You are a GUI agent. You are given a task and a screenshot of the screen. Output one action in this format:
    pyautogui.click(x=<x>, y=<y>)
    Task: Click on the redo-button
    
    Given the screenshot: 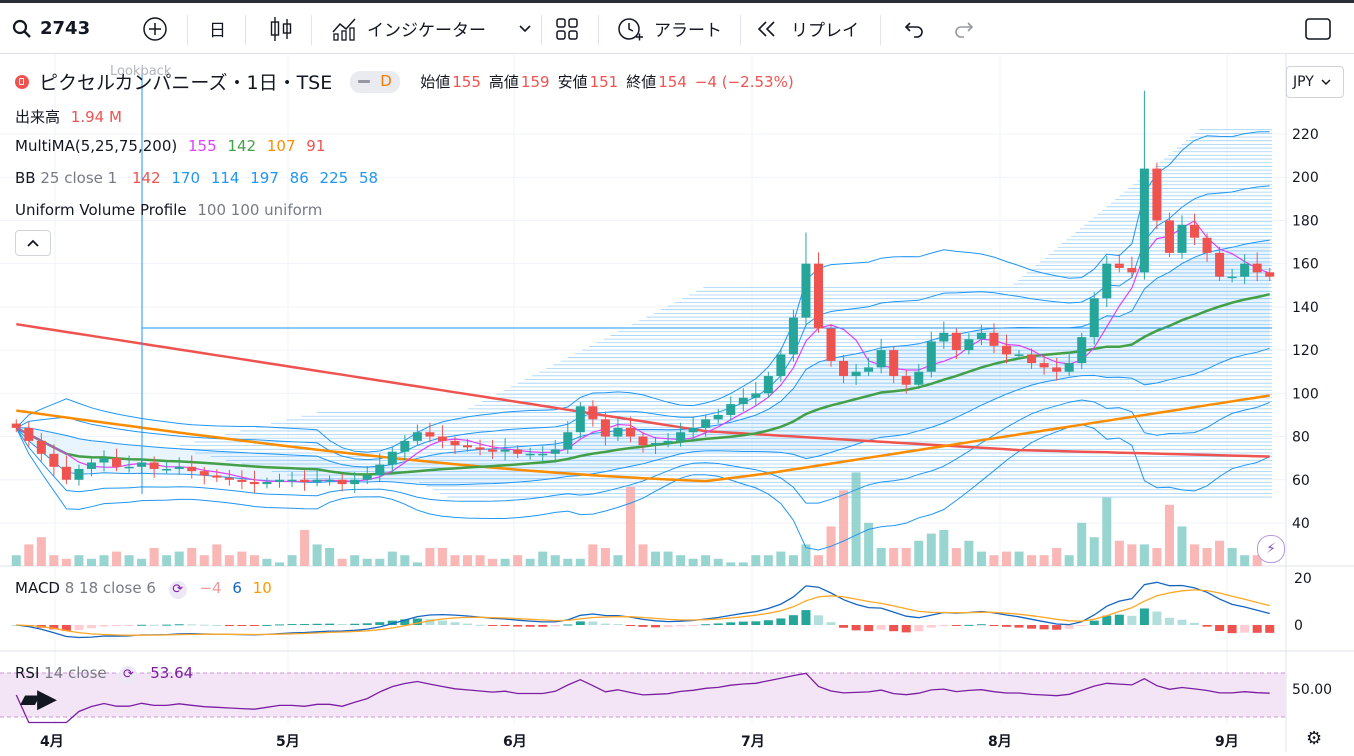 What is the action you would take?
    pyautogui.click(x=964, y=28)
    